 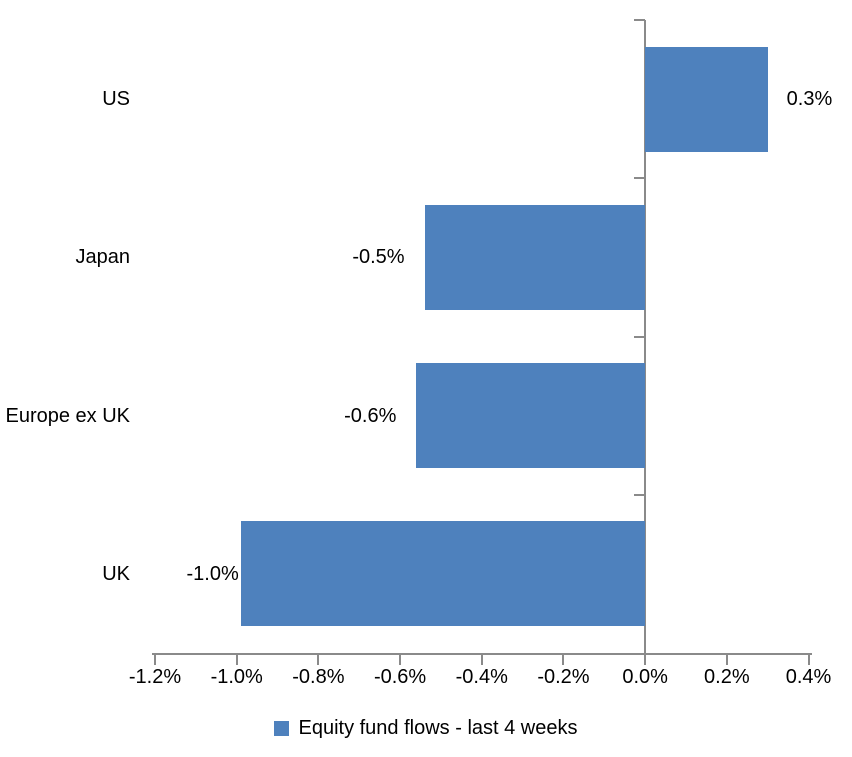 I want to click on y-axis-line, so click(x=645, y=342).